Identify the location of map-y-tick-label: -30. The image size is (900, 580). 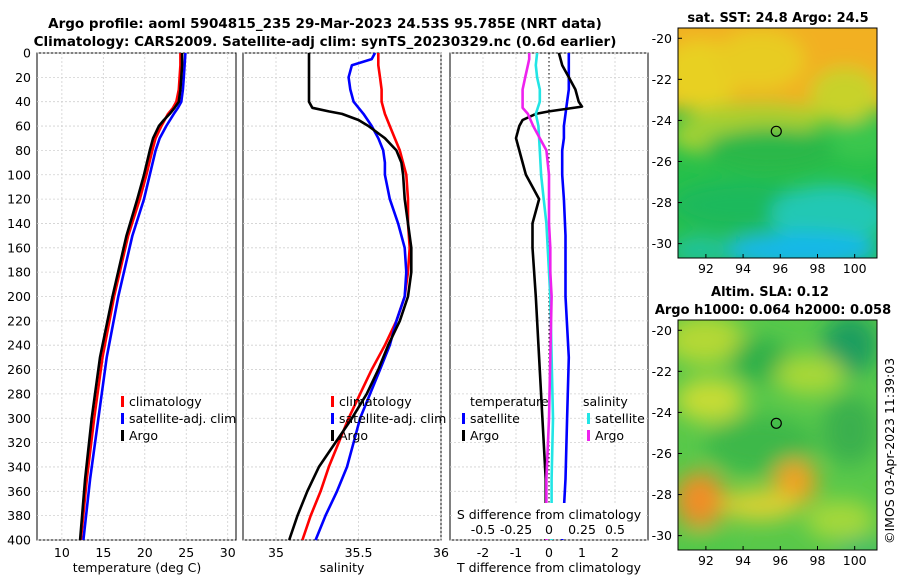
(662, 535).